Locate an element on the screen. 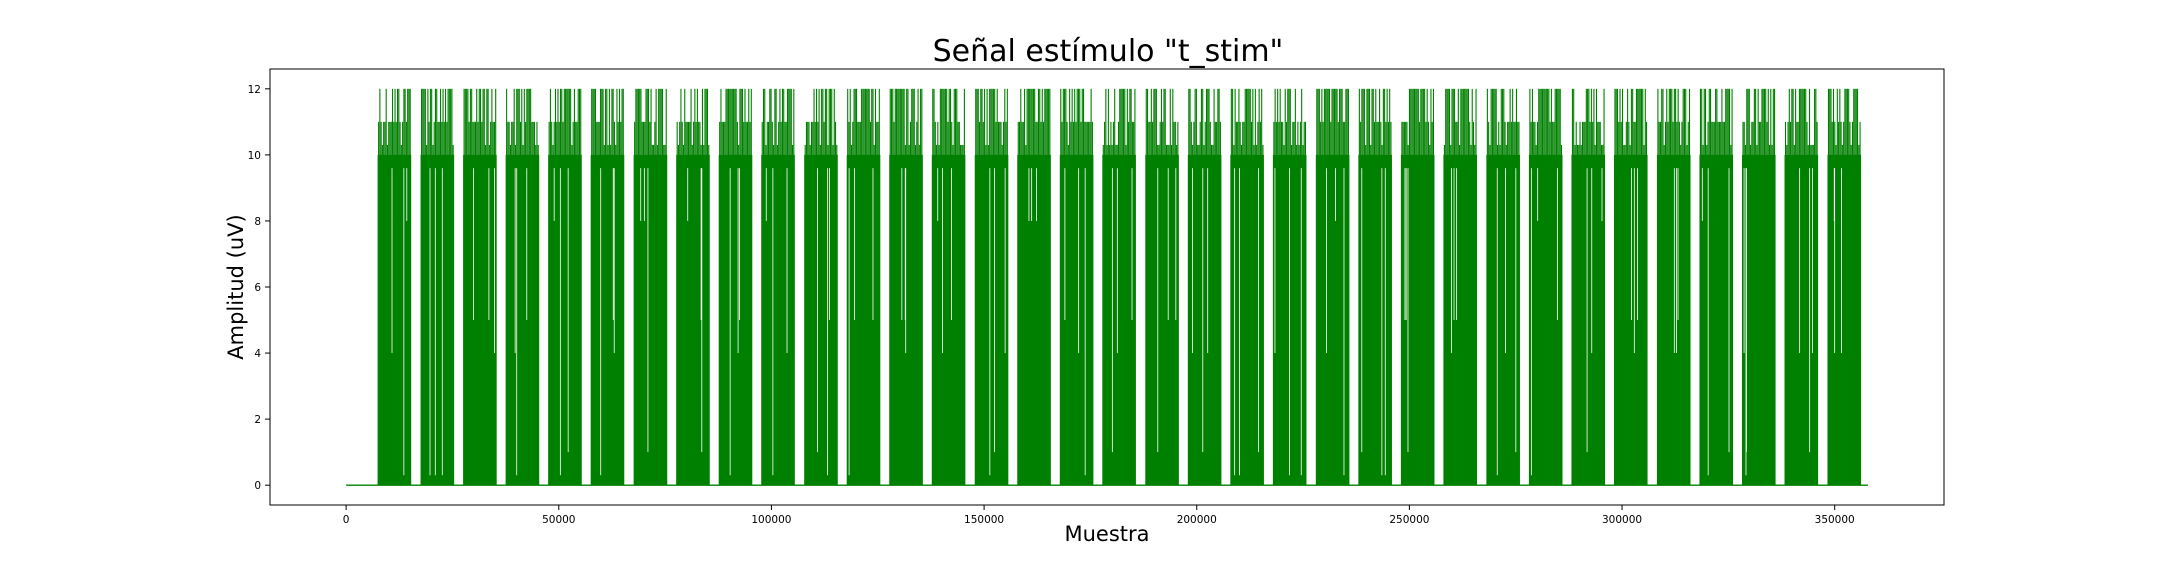  x-tick-label: 200000 is located at coordinates (1197, 520).